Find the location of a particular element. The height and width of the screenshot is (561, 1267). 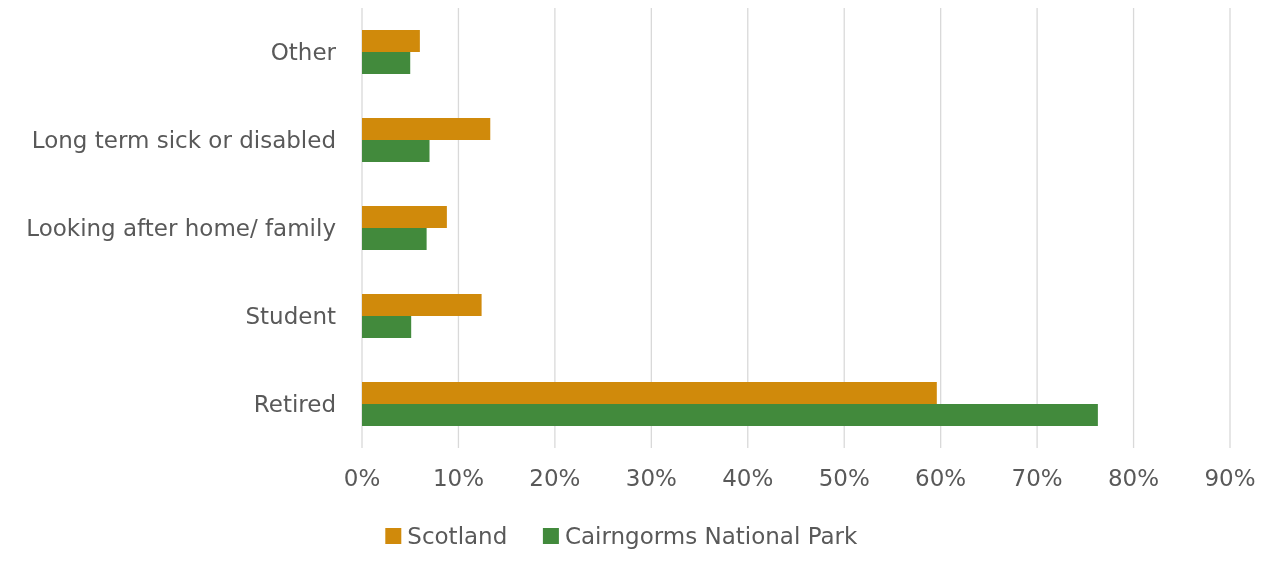

legend-label: Cairngorms National Park is located at coordinates (711, 536).